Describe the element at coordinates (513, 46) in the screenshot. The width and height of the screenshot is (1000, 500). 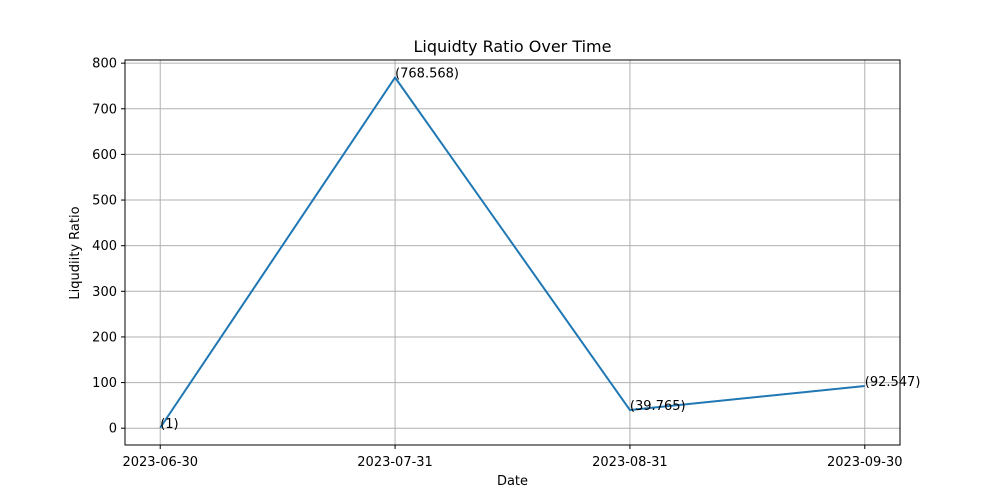
I see `chart-title: Liquidty Ratio Over Time` at that location.